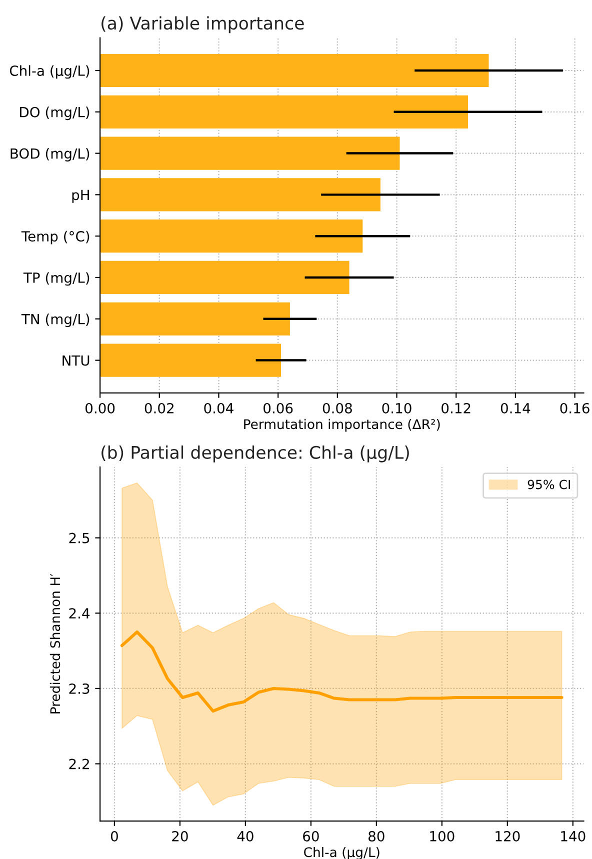 Image resolution: width=592 pixels, height=859 pixels. I want to click on x-tick-label: 80, so click(376, 836).